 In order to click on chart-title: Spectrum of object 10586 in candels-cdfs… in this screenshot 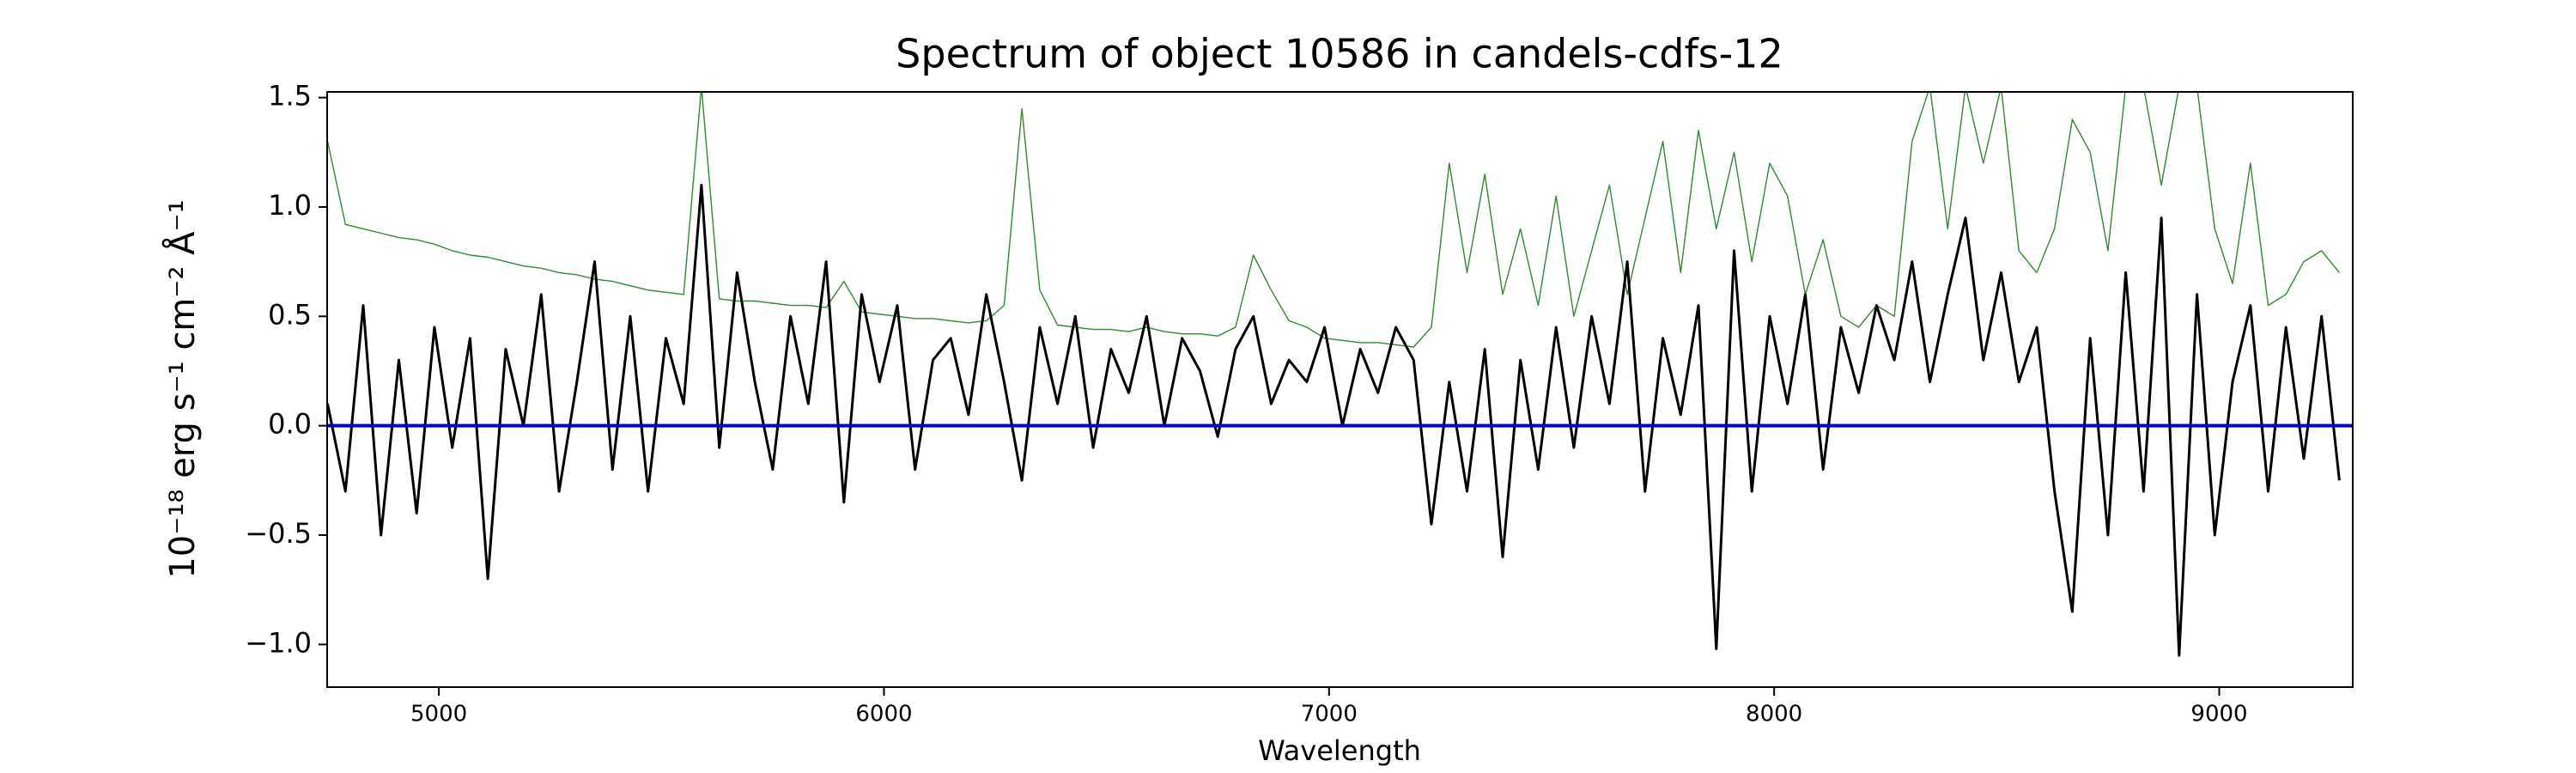, I will do `click(1339, 54)`.